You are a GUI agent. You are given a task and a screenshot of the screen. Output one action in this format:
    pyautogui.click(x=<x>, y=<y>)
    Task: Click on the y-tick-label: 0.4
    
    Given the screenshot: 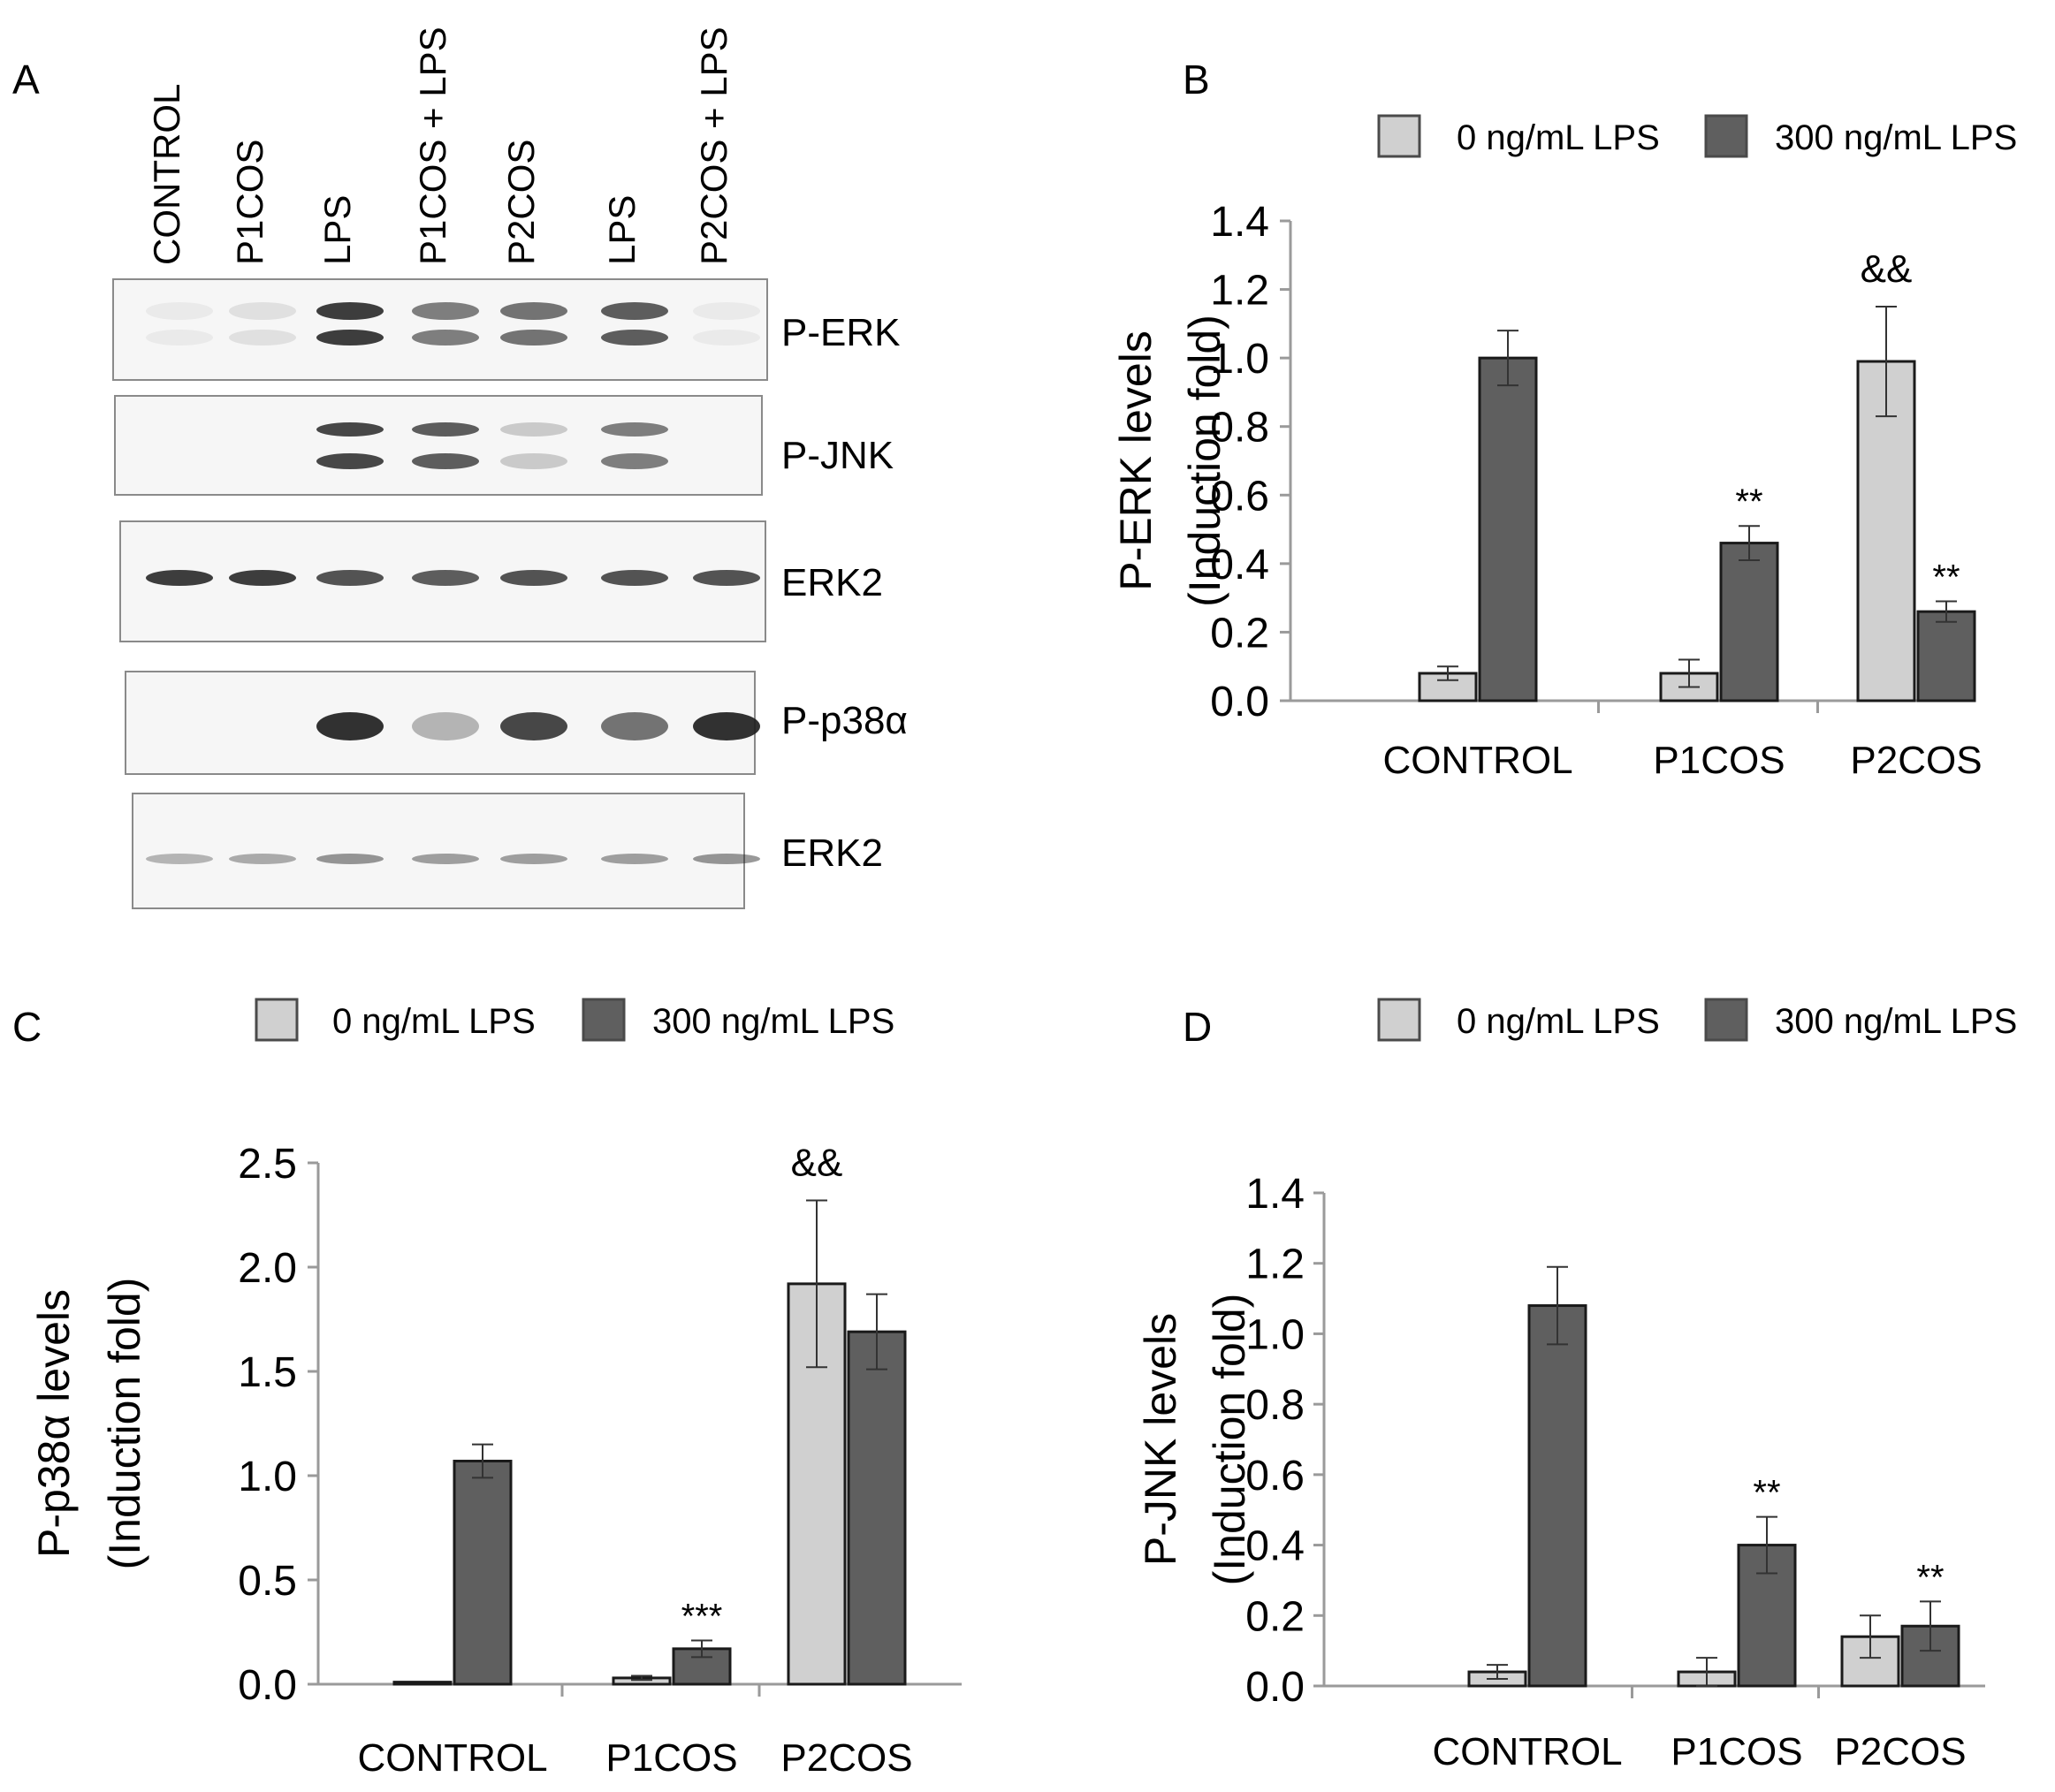 What is the action you would take?
    pyautogui.click(x=1275, y=1546)
    